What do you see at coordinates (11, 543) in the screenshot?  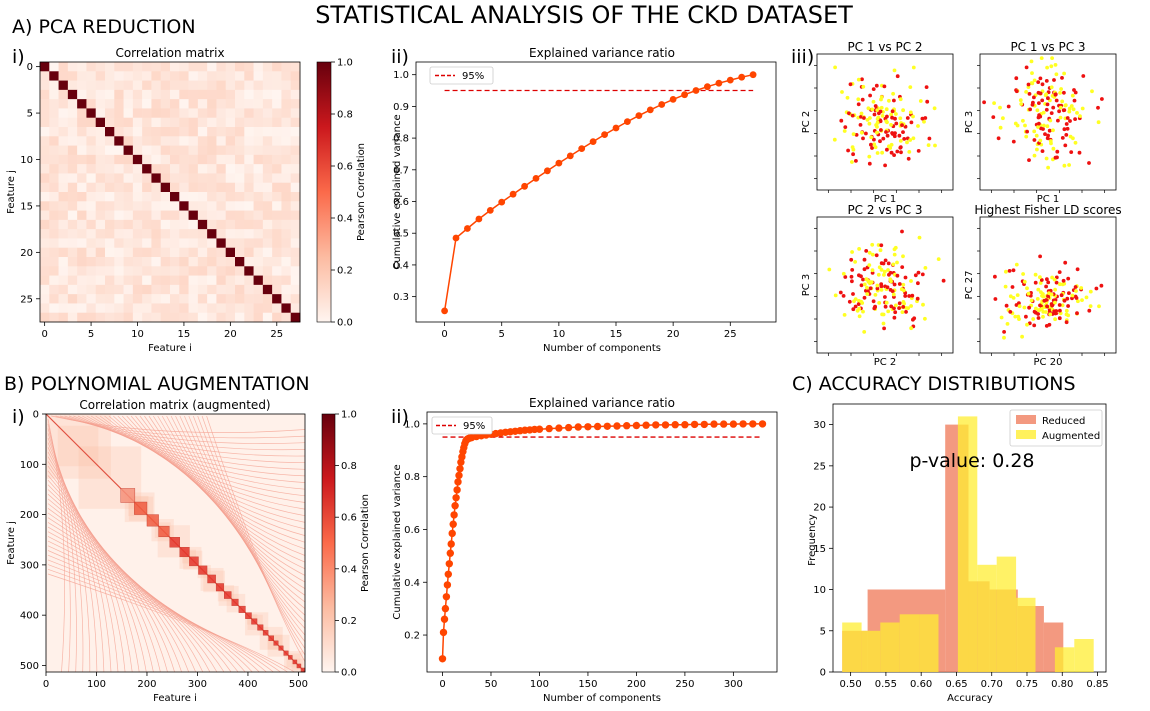 I see `heatmap-b-ylabel: Feature j` at bounding box center [11, 543].